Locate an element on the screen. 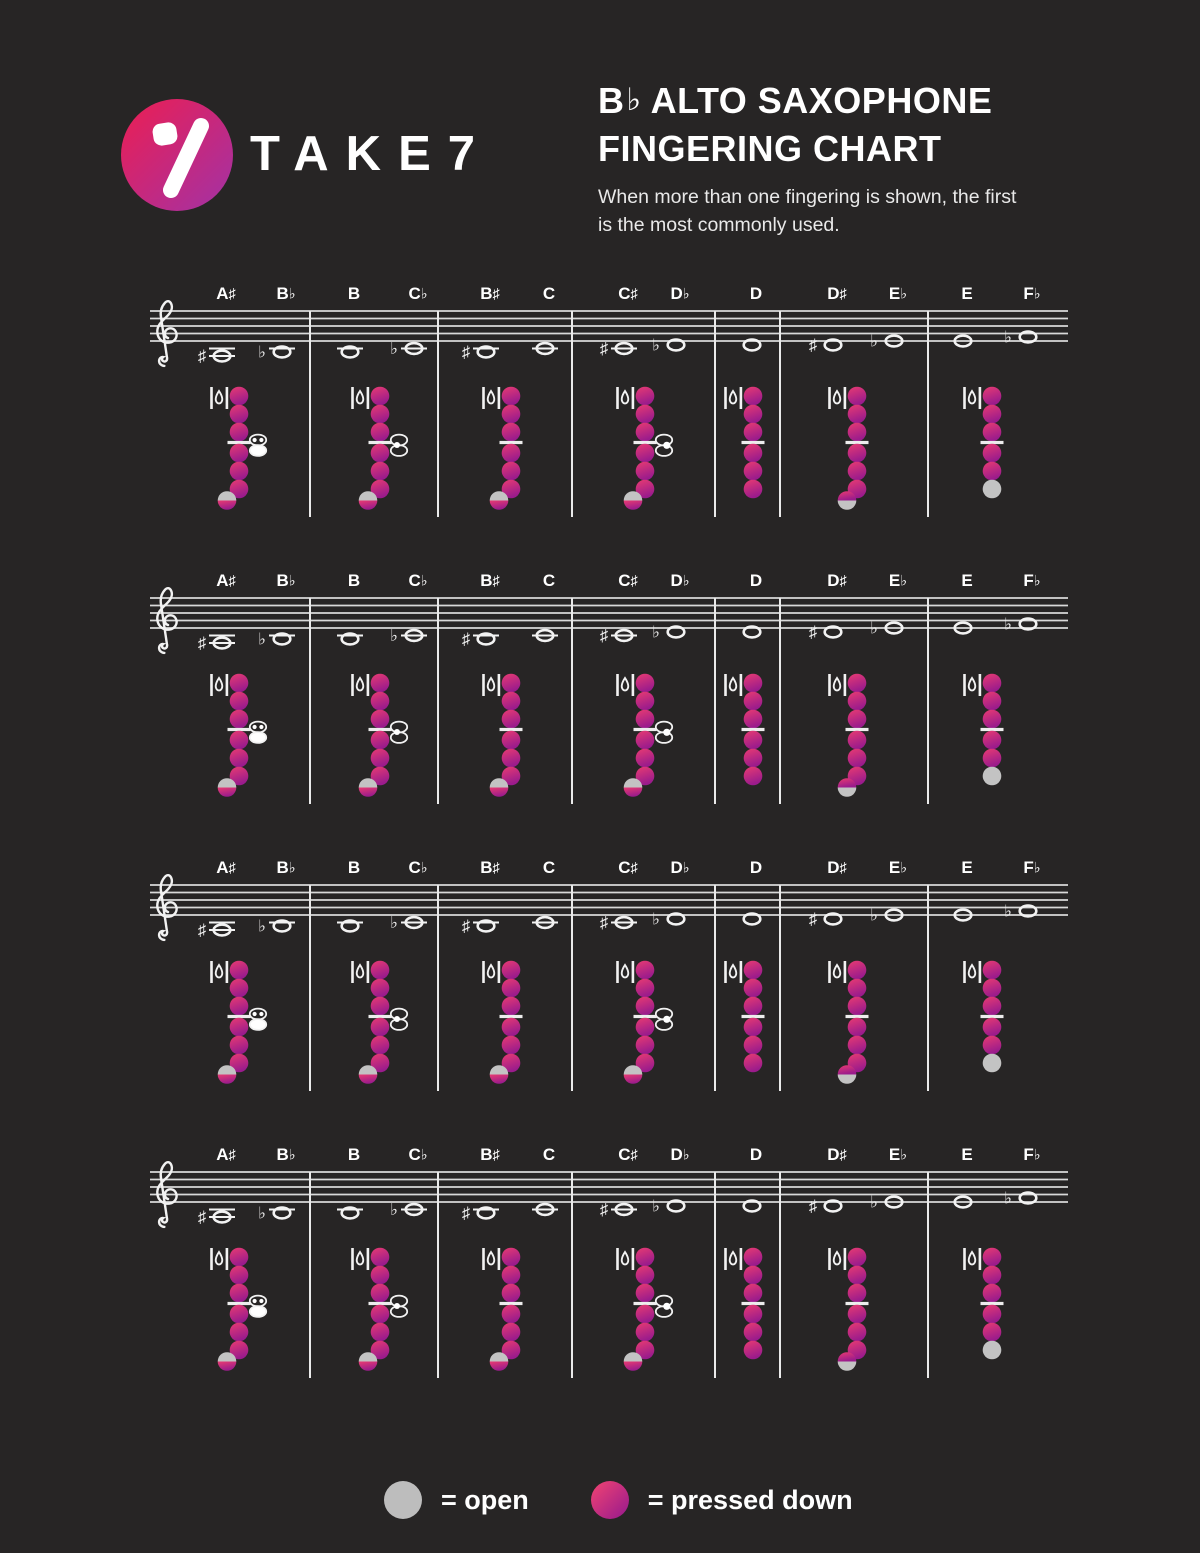 The width and height of the screenshot is (1200, 1553). key-open is located at coordinates (992, 1063).